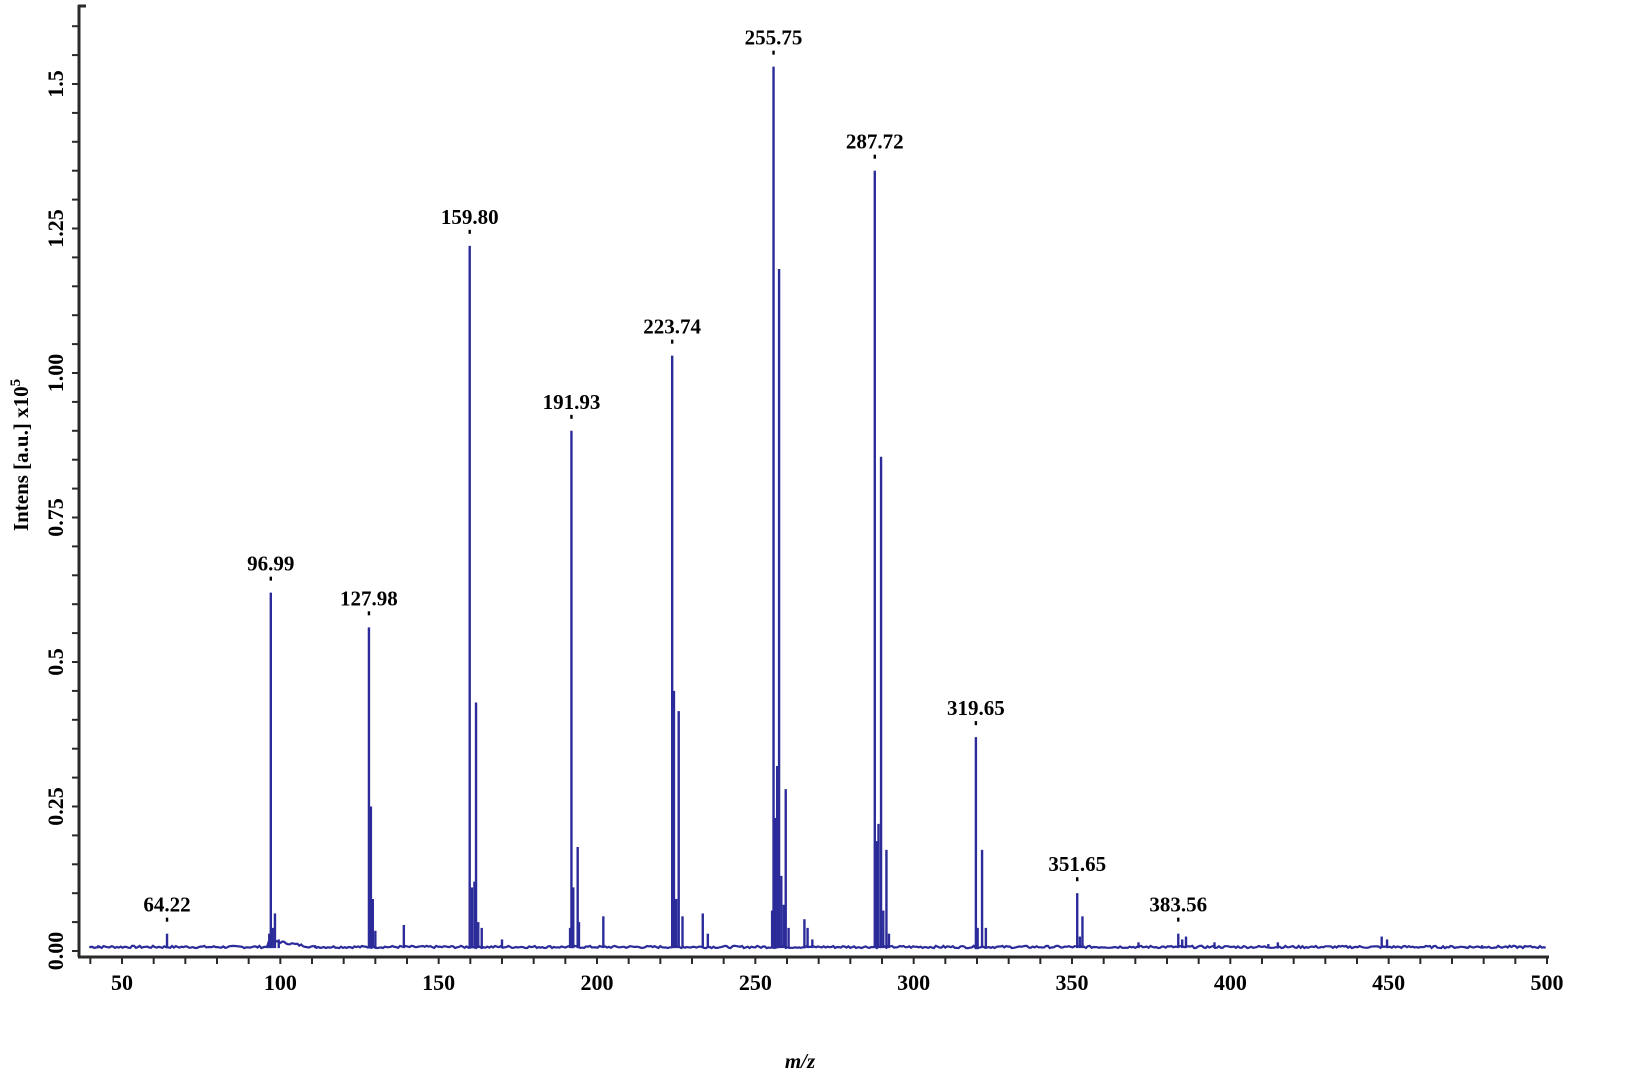 The image size is (1650, 1069). What do you see at coordinates (1077, 864) in the screenshot?
I see `peak-label: 351.65` at bounding box center [1077, 864].